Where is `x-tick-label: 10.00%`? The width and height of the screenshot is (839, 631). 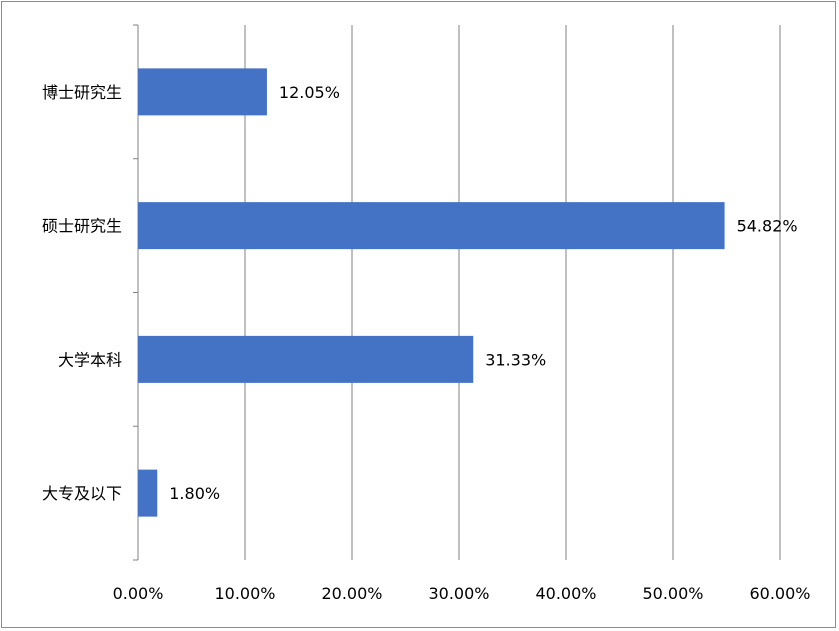
x-tick-label: 10.00% is located at coordinates (244, 593).